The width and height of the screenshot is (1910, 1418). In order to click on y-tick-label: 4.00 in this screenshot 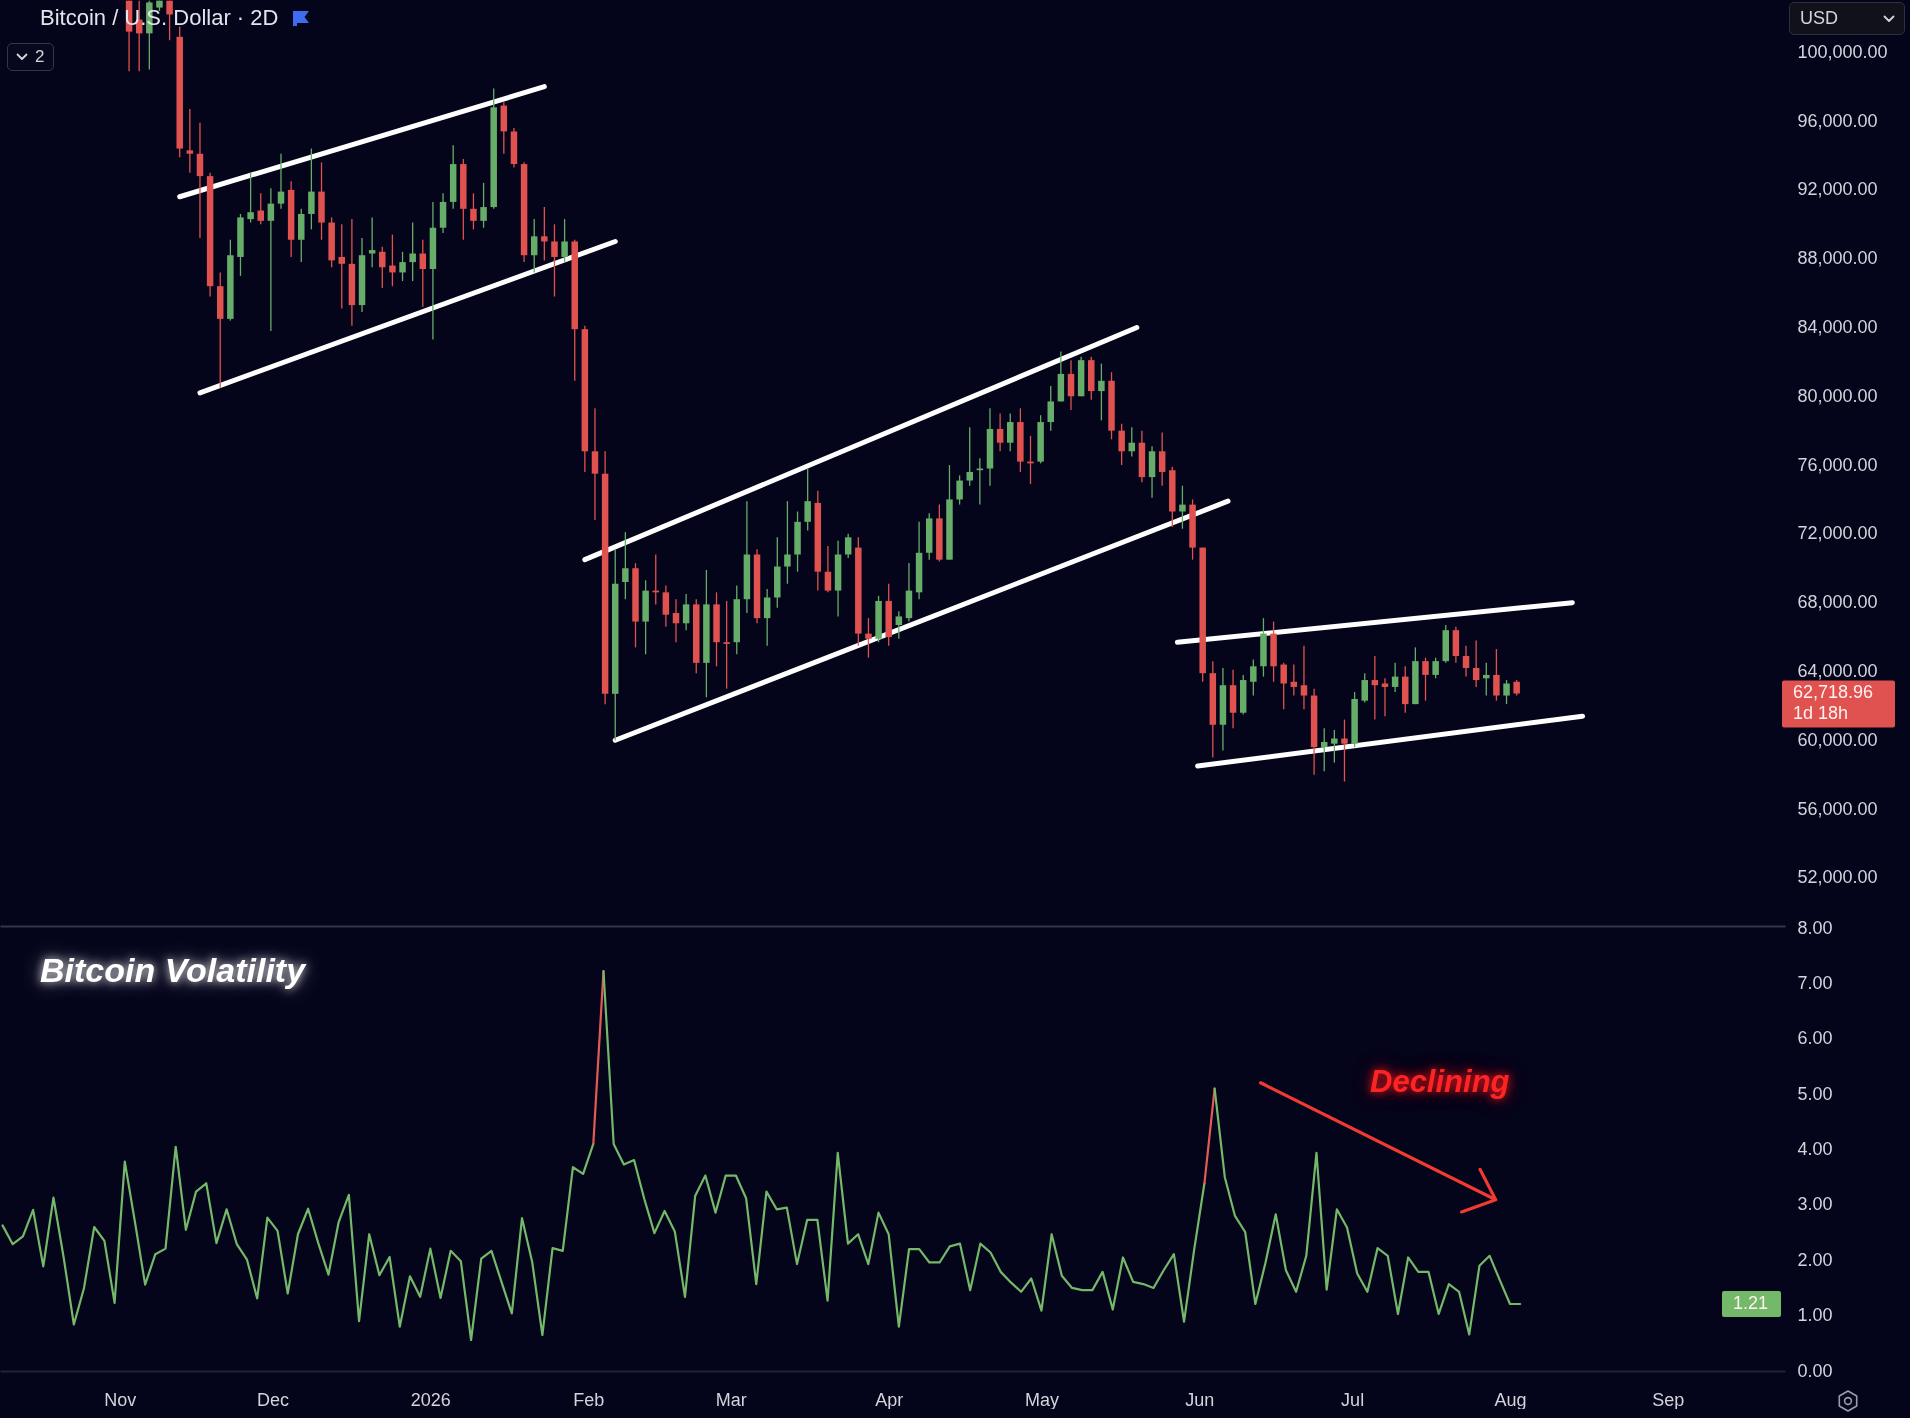, I will do `click(1815, 1149)`.